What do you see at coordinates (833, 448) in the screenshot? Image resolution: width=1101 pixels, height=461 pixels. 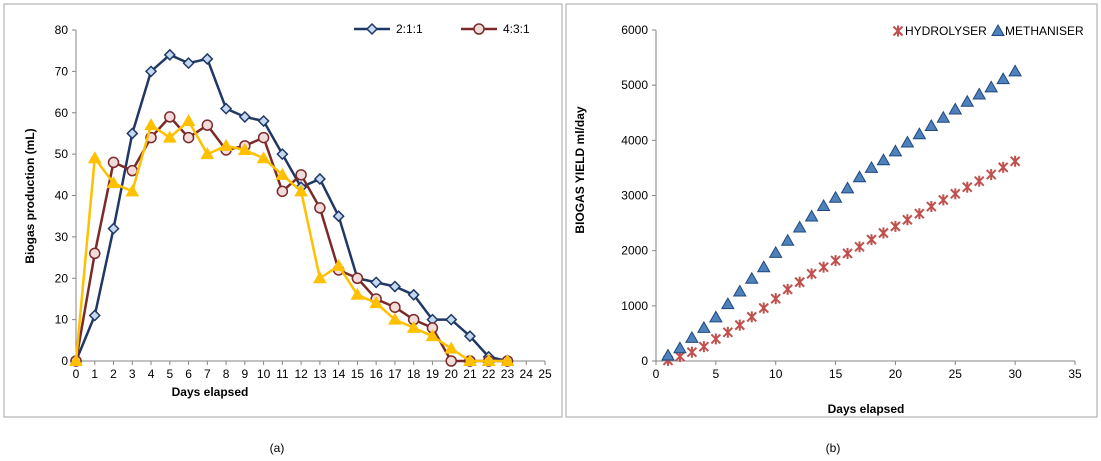 I see `caption-b: (b)` at bounding box center [833, 448].